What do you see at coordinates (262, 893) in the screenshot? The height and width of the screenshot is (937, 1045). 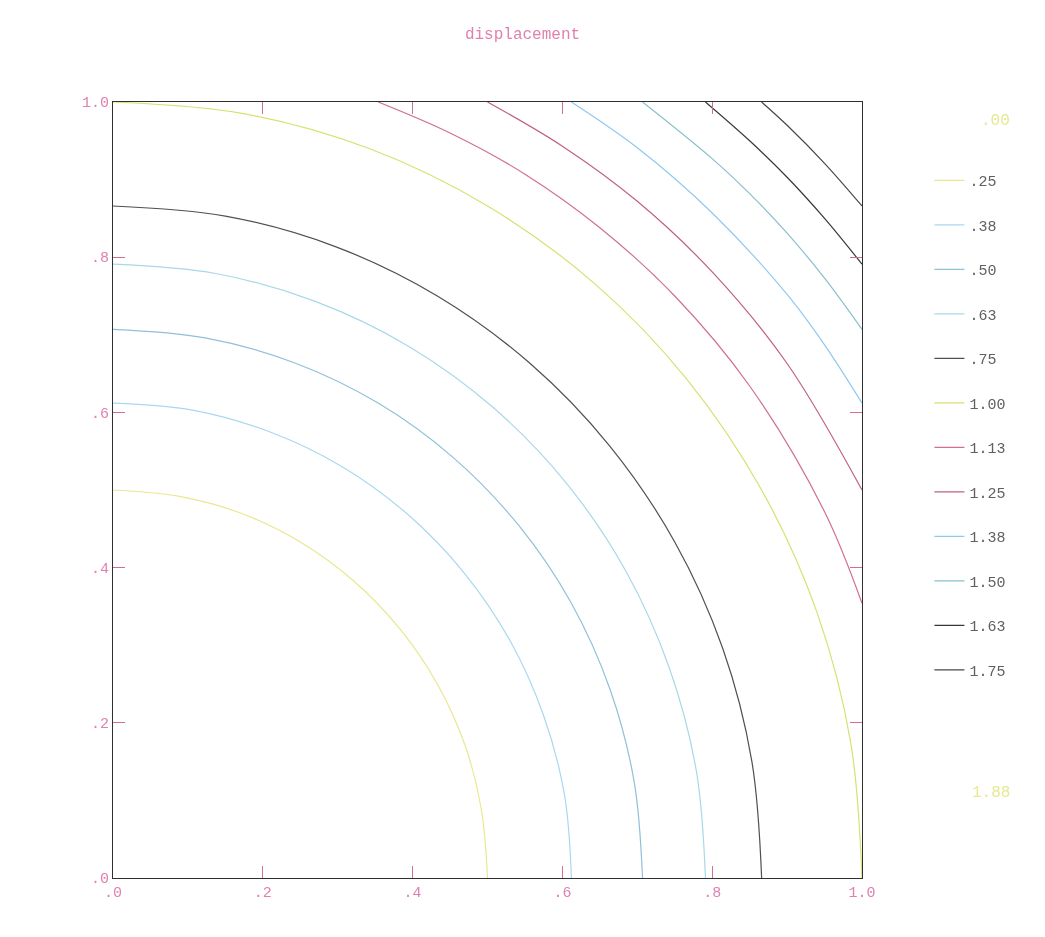 I see `x-tick-label: .2` at bounding box center [262, 893].